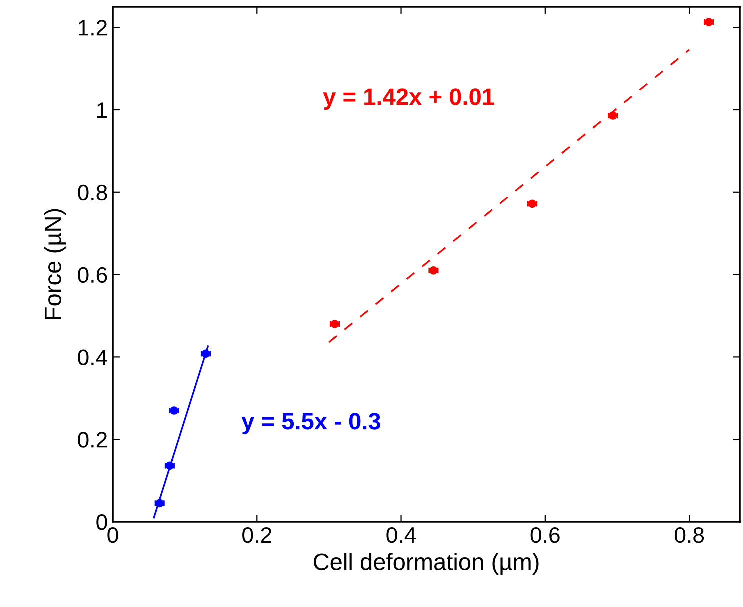 The height and width of the screenshot is (607, 743). What do you see at coordinates (102, 522) in the screenshot?
I see `y-tick-label: 0` at bounding box center [102, 522].